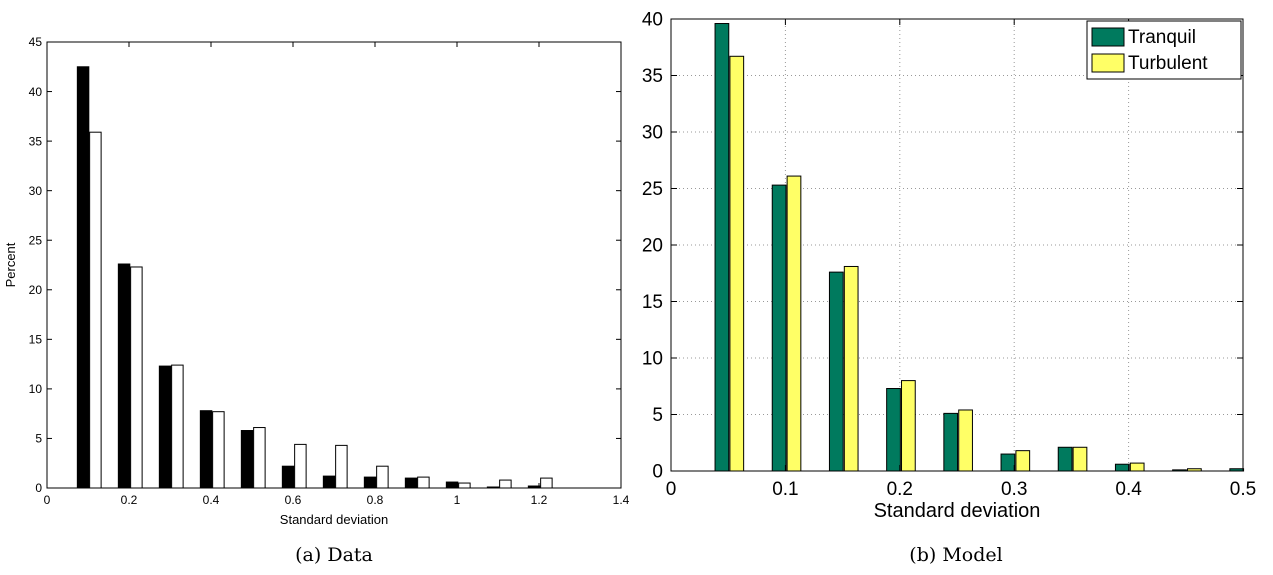  I want to click on x-tick-label: 1.2, so click(539, 500).